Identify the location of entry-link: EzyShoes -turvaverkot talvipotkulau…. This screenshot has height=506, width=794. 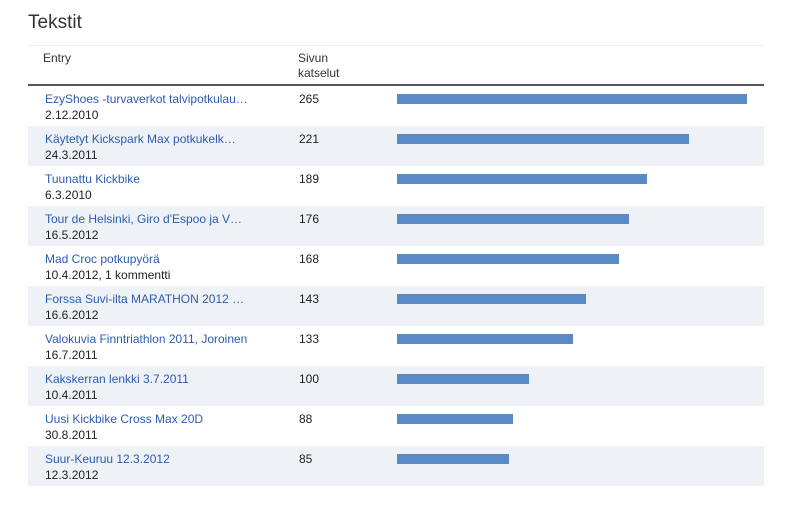
(146, 99).